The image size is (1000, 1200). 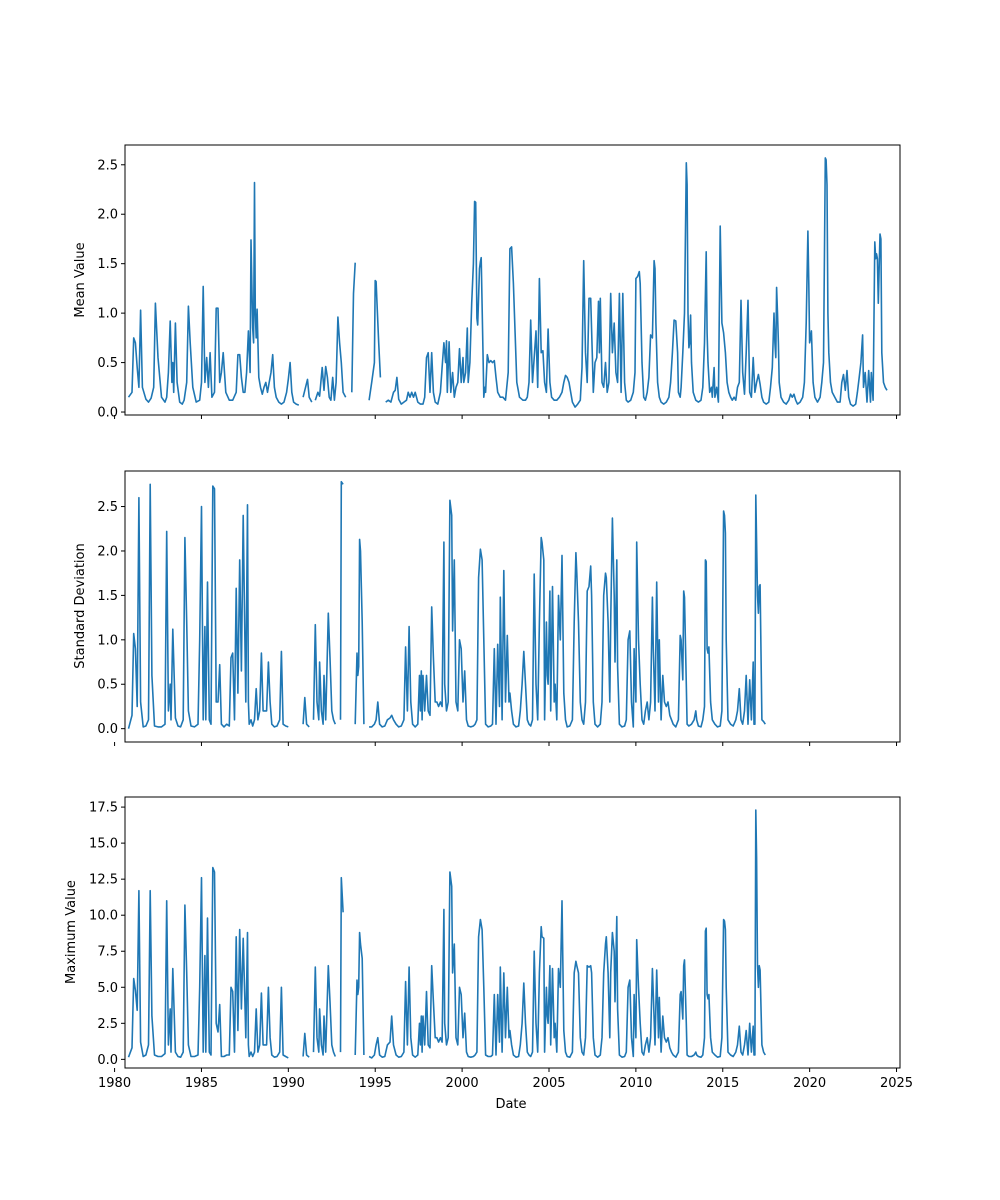 I want to click on max-ytick-label: 7.5, so click(x=107, y=952).